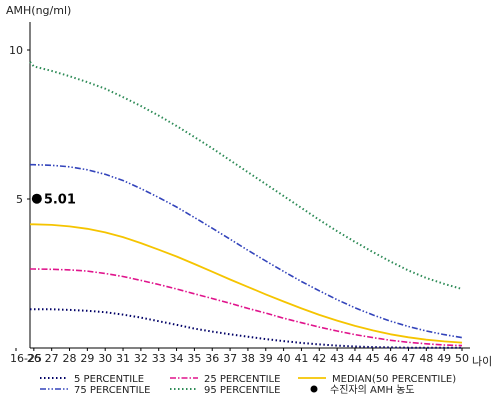  What do you see at coordinates (123, 358) in the screenshot?
I see `x-tick-label: 31` at bounding box center [123, 358].